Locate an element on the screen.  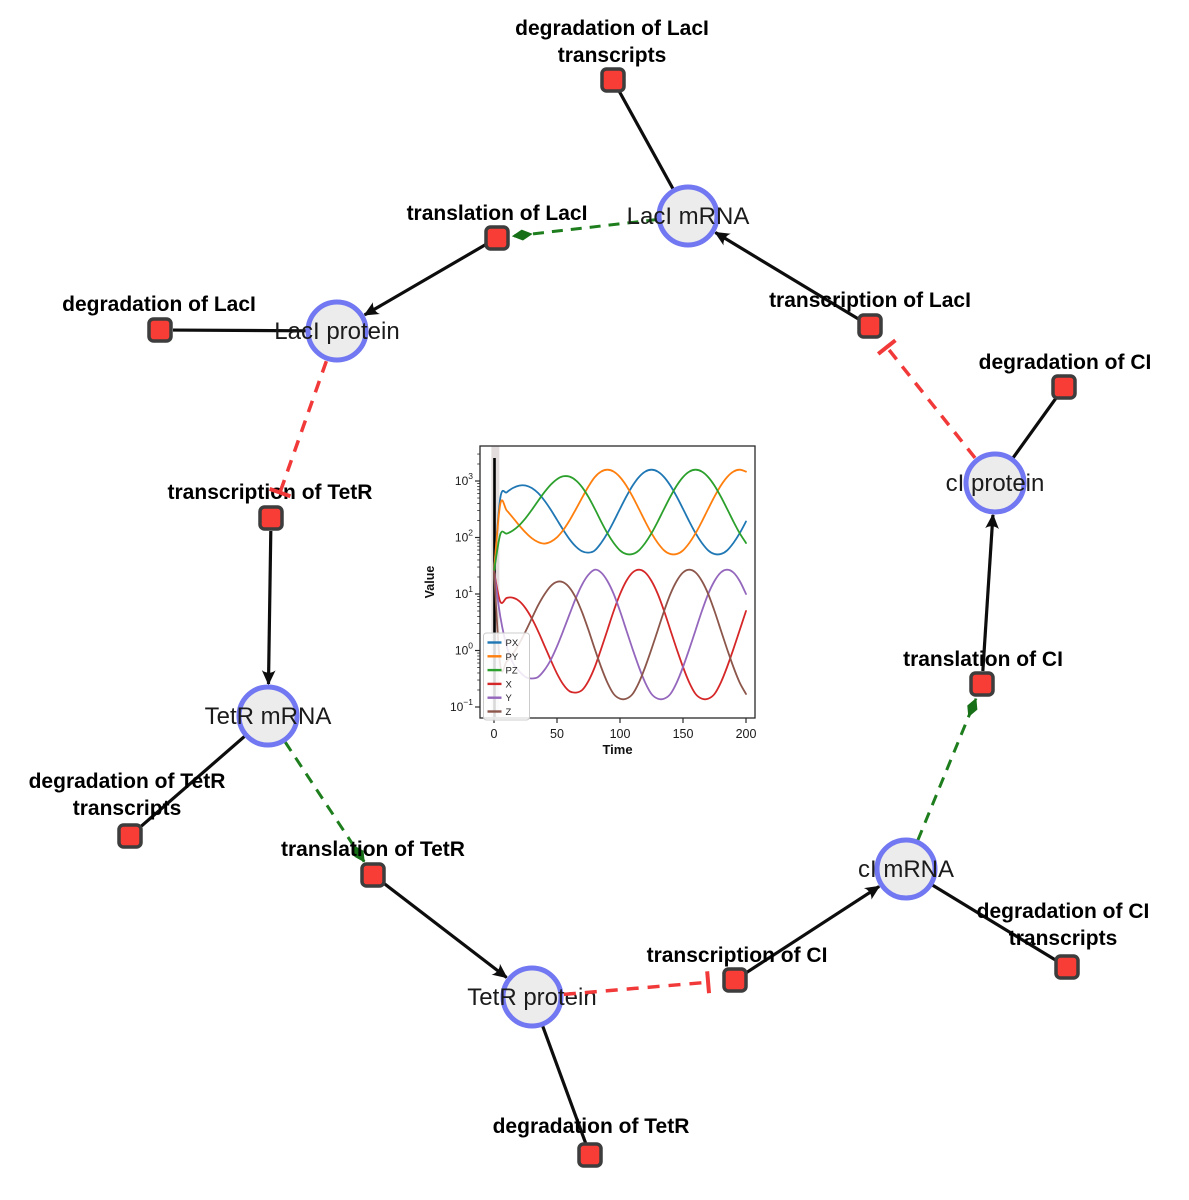
reaction-node-deg_tetr is located at coordinates (590, 1155).